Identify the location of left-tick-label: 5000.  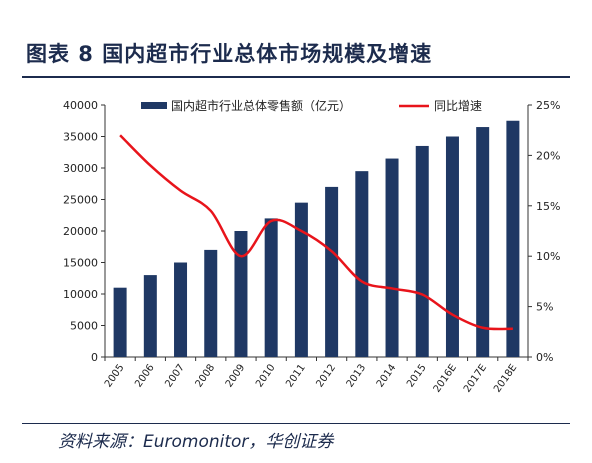
(84, 326).